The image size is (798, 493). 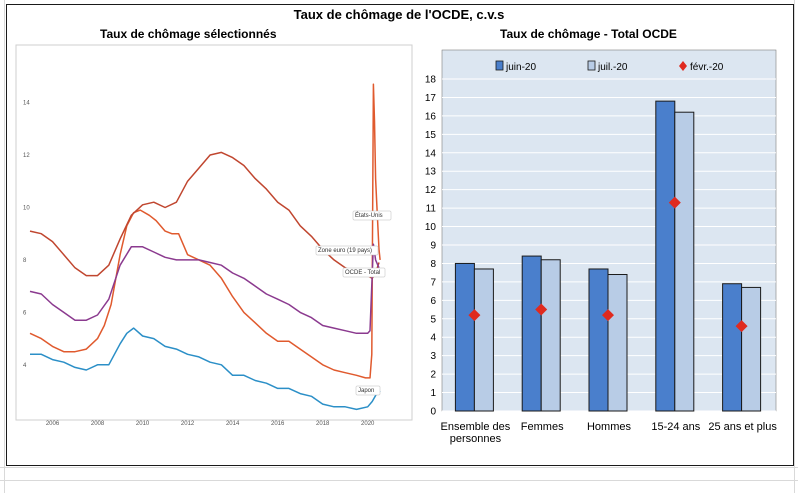 I want to click on y-tick-label: 3, so click(x=433, y=356).